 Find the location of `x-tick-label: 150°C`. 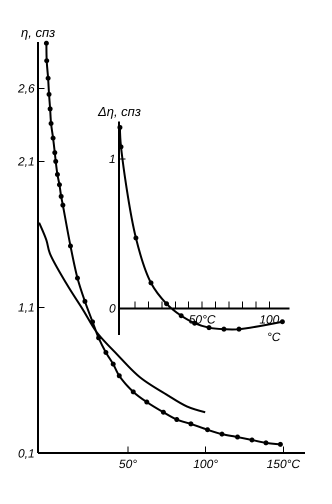

x-tick-label: 150°C is located at coordinates (283, 464).